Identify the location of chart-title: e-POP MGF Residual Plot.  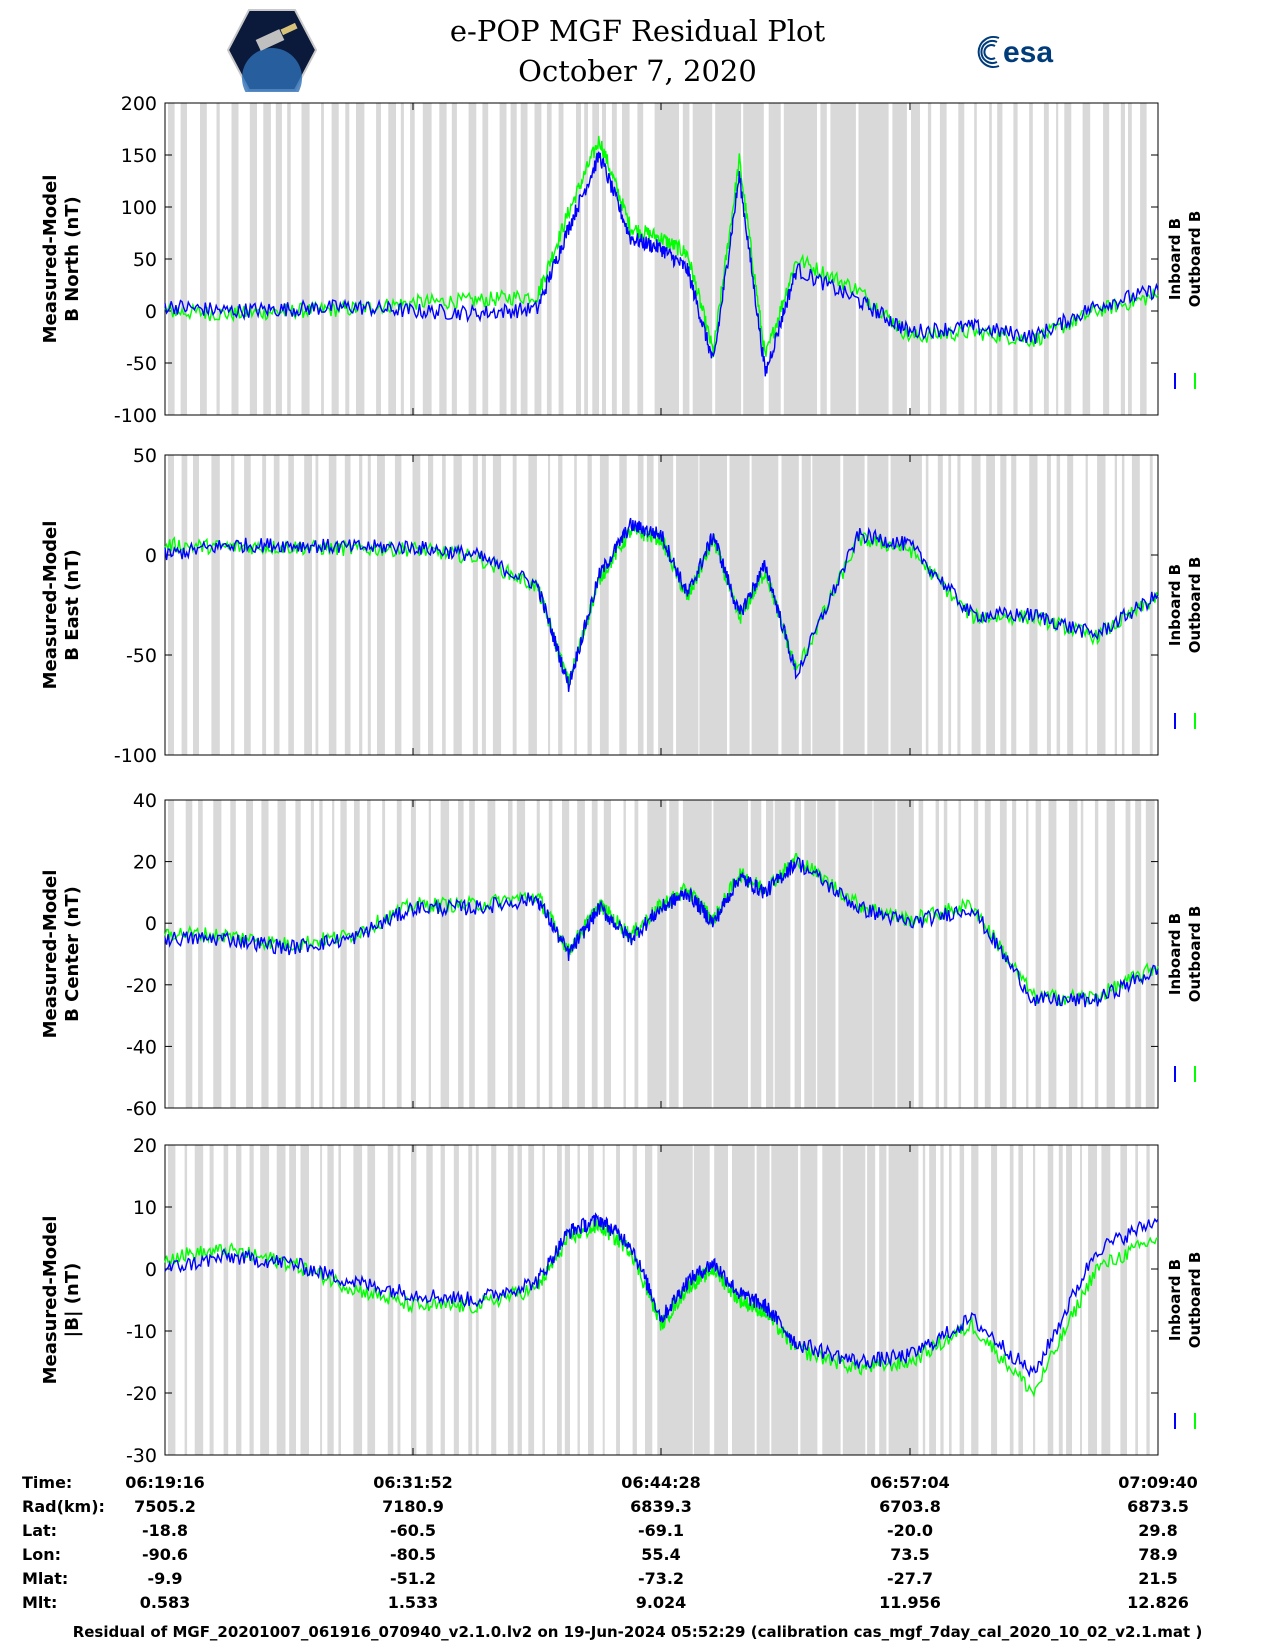
(637, 31).